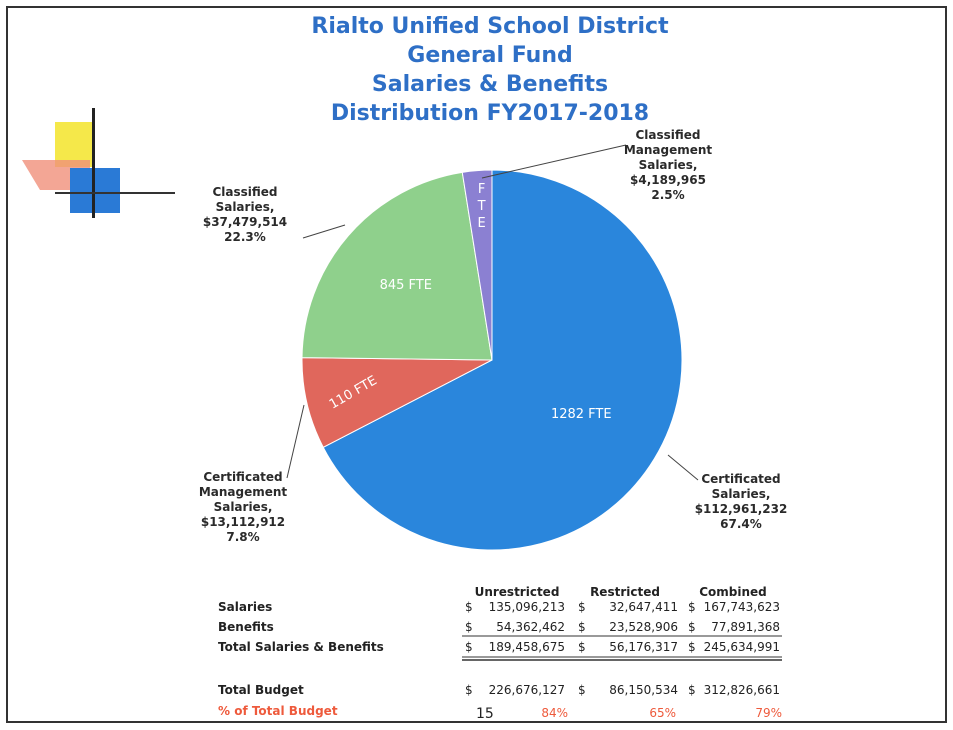  I want to click on percent: 79%, so click(768, 713).